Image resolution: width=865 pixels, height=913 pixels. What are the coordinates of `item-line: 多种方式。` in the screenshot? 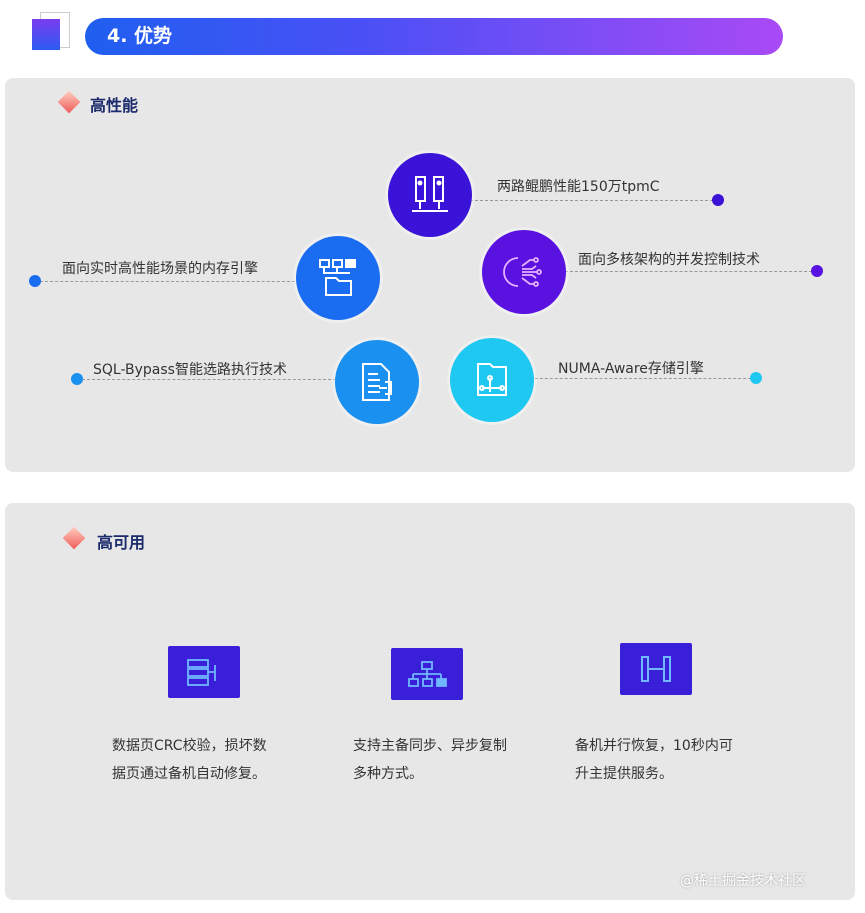 It's located at (388, 774).